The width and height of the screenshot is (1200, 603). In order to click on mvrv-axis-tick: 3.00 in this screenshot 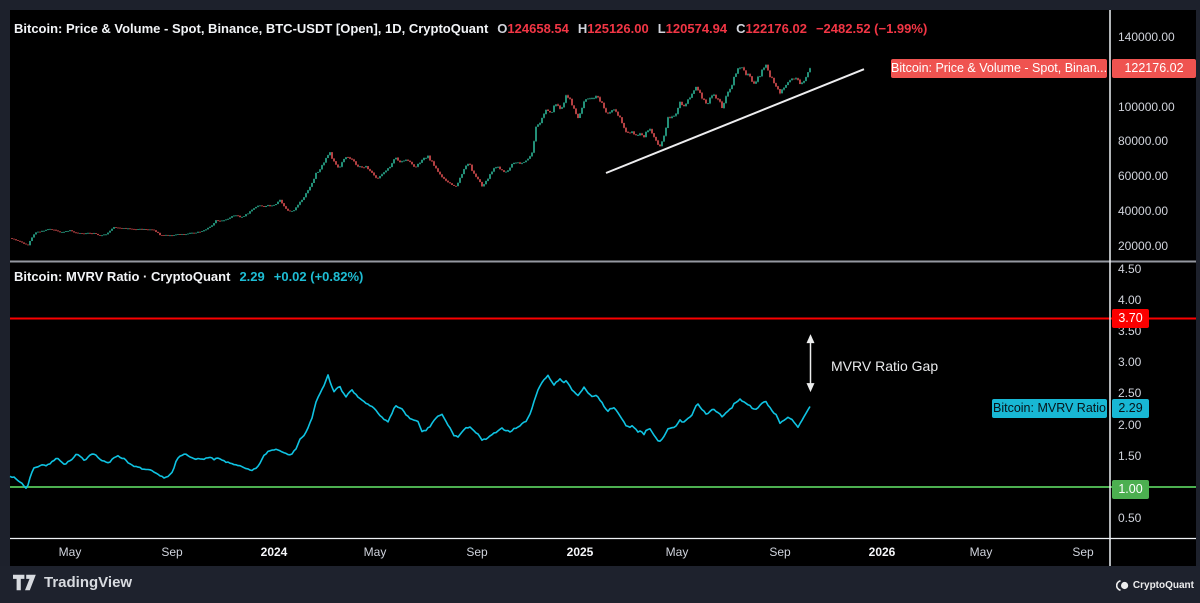, I will do `click(1130, 362)`.